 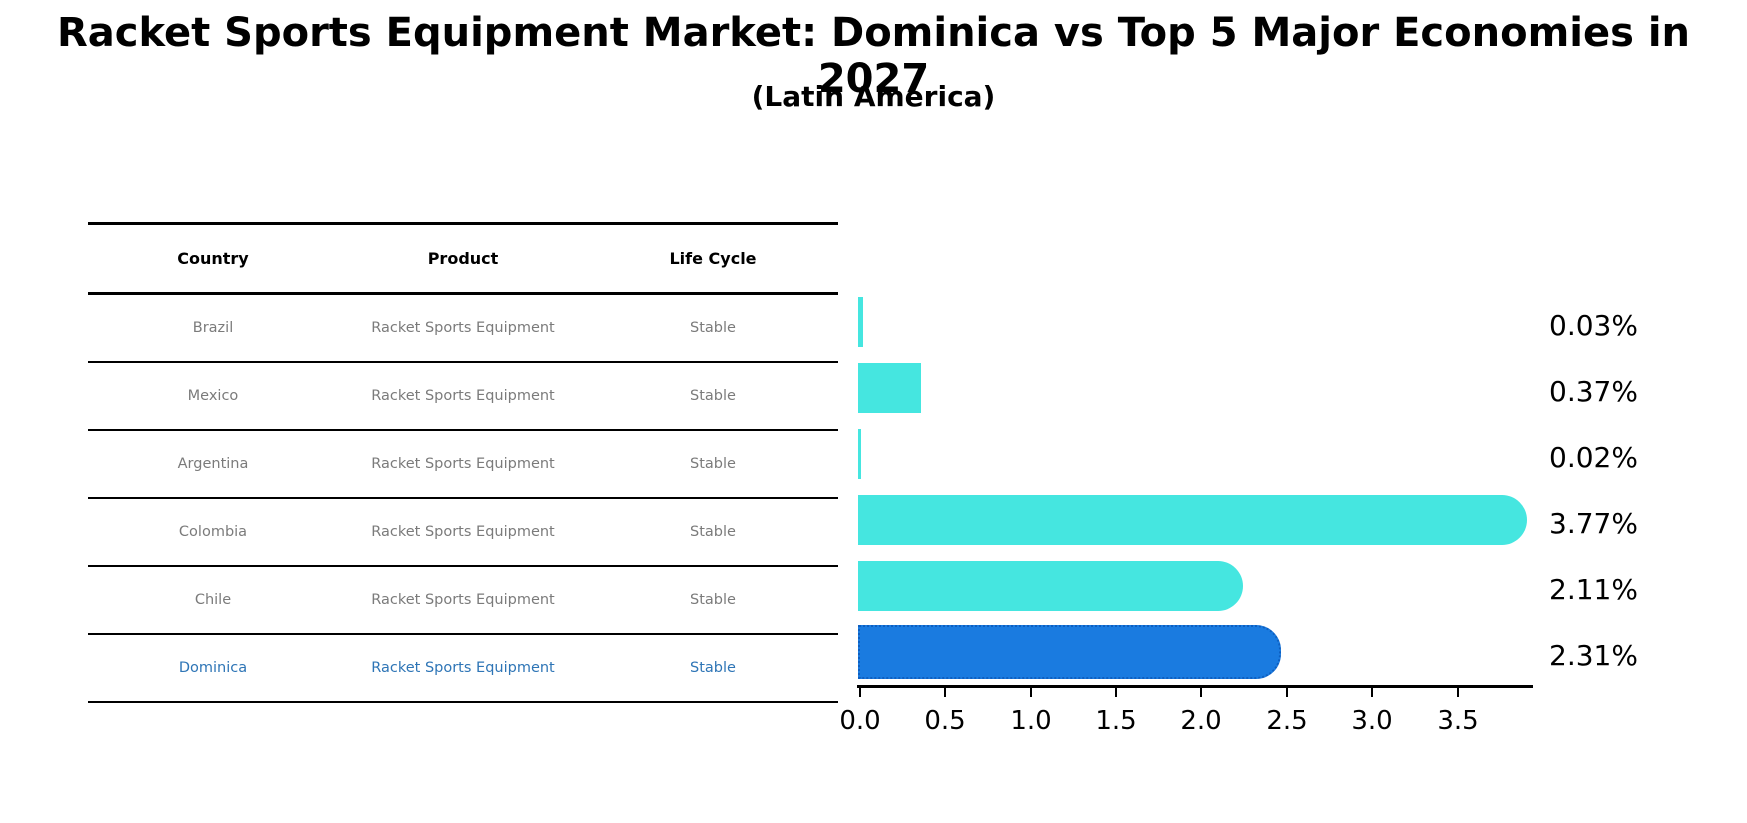 What do you see at coordinates (1051, 586) in the screenshot?
I see `bar-chile` at bounding box center [1051, 586].